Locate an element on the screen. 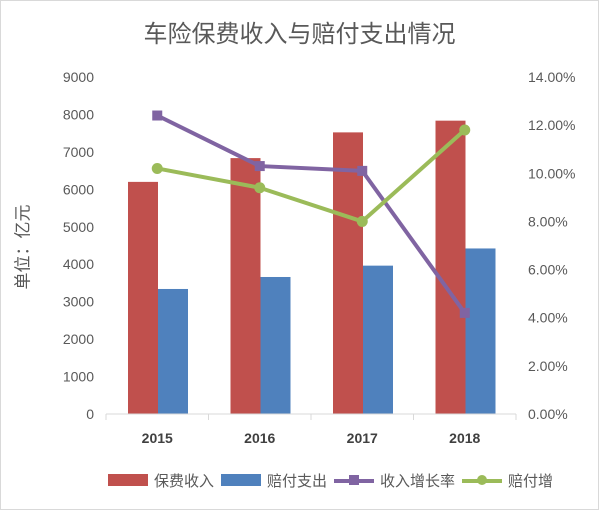  legend-label-claims: 赔付支出 is located at coordinates (297, 480).